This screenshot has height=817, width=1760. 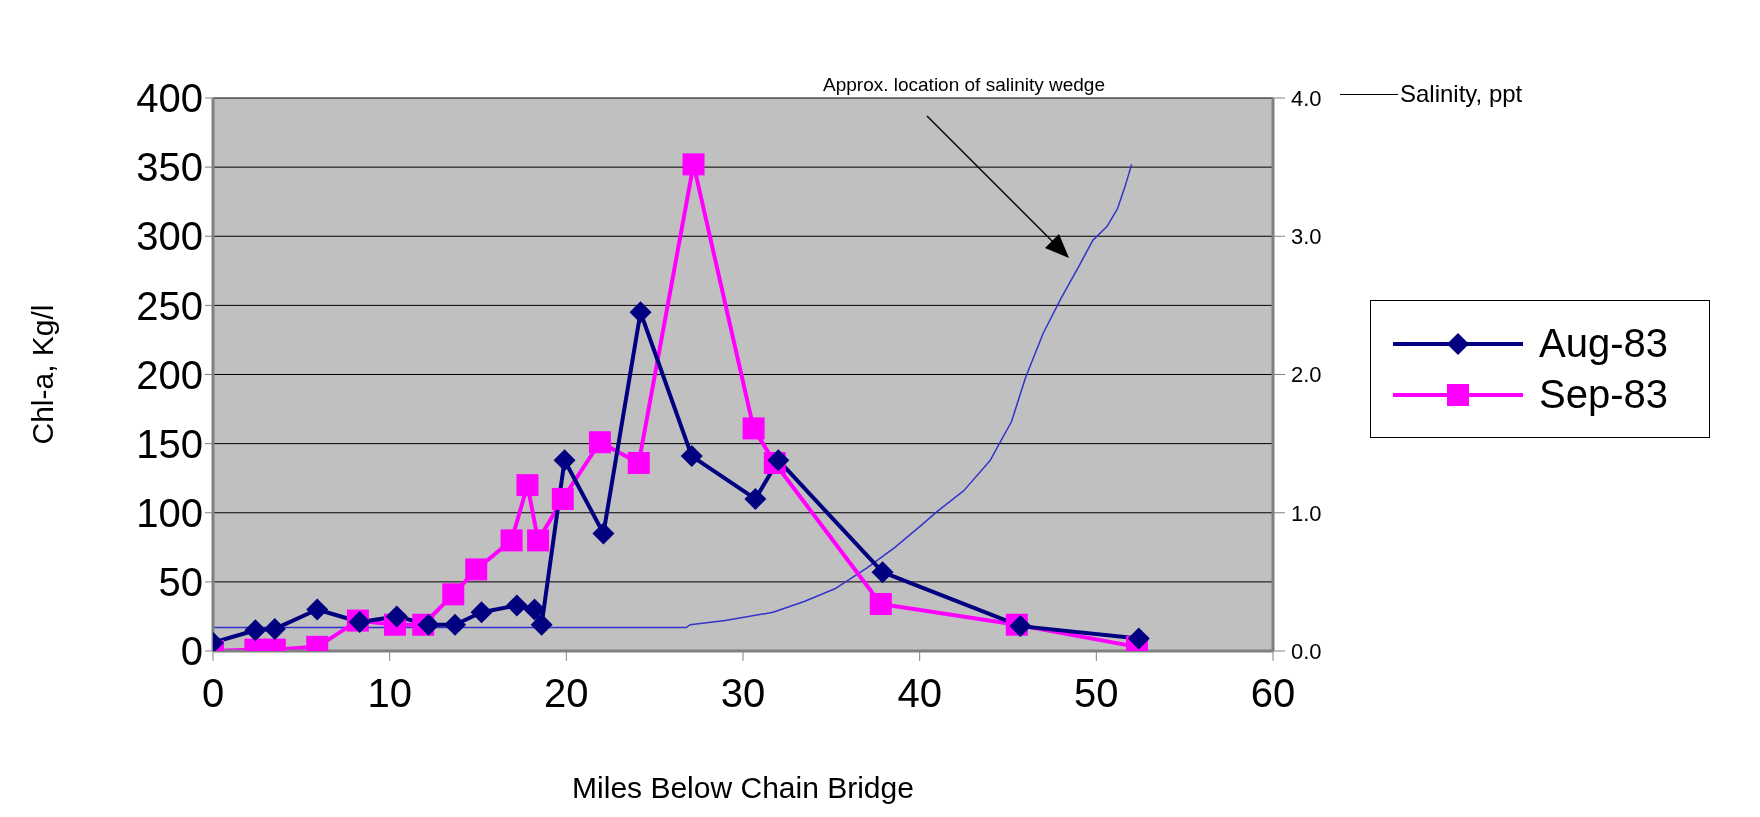 I want to click on x-tick-label: 50, so click(x=1096, y=693).